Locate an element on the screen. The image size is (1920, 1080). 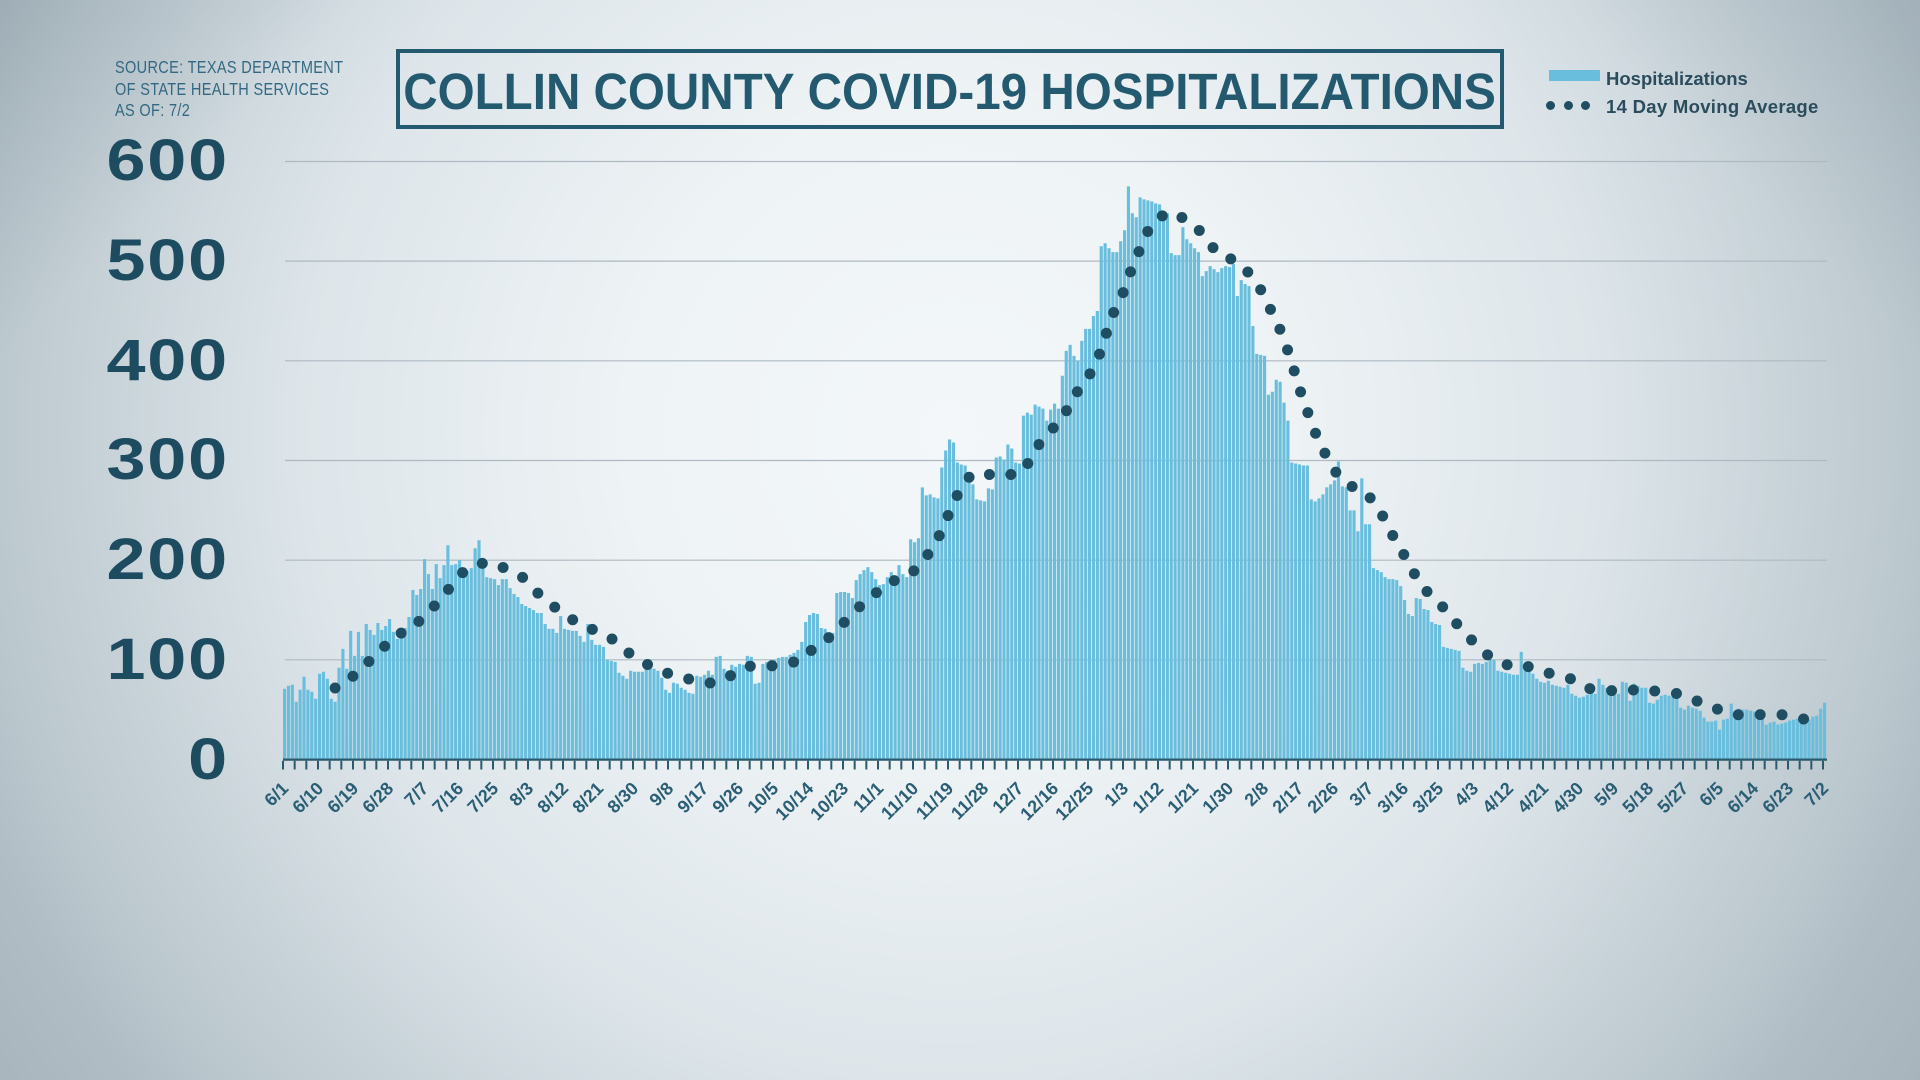
svg-text: 6/5 is located at coordinates (1711, 794).